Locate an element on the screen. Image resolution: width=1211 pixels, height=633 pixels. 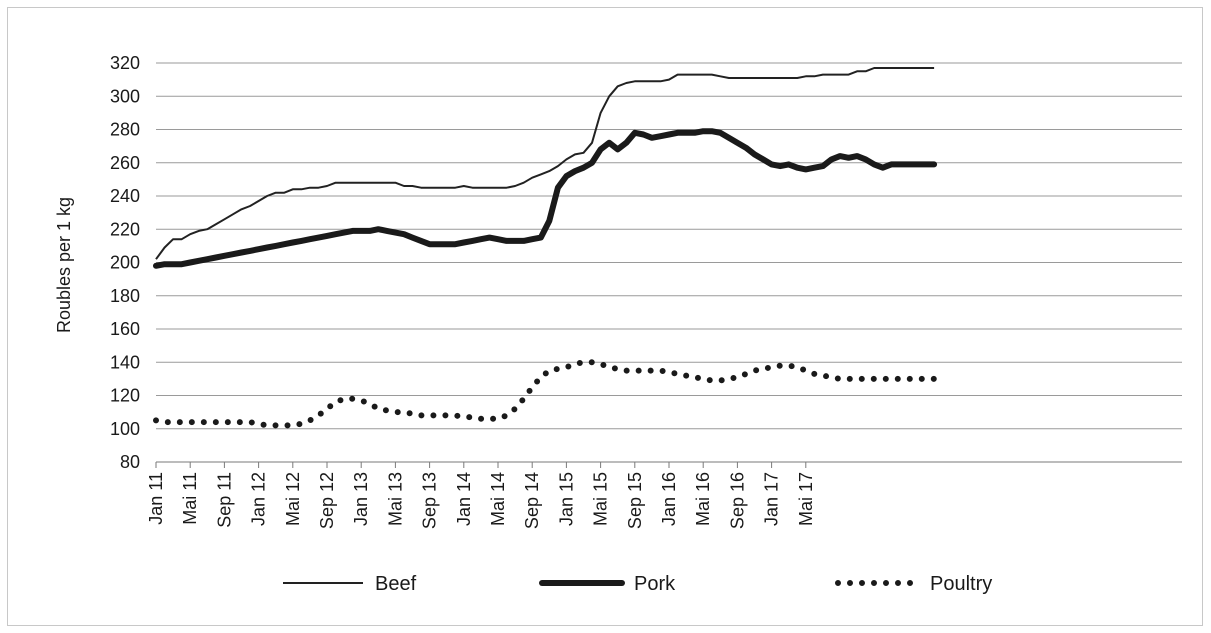
x-tick-label: Mai 15 is located at coordinates (601, 499).